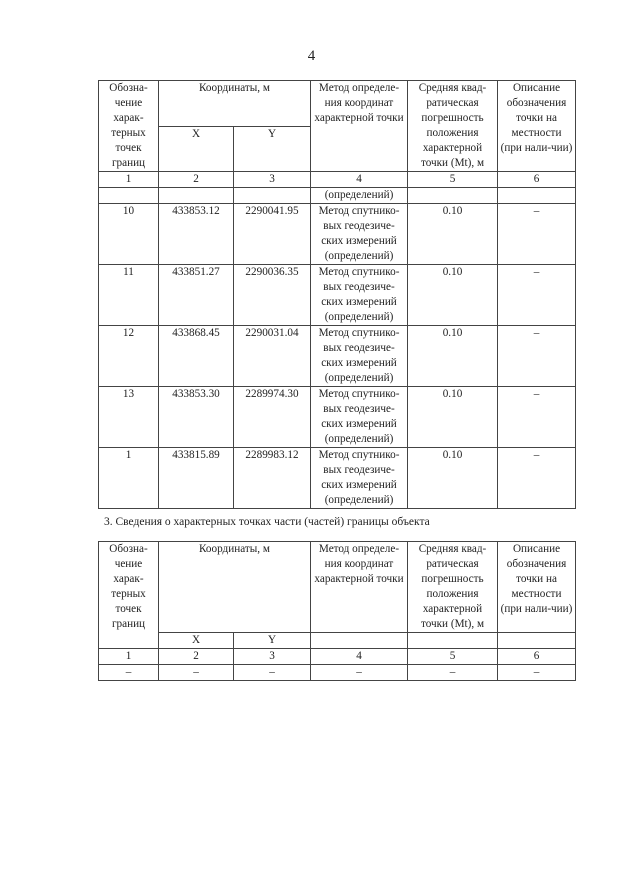  What do you see at coordinates (196, 234) in the screenshot?
I see `cell-x: 433853.12` at bounding box center [196, 234].